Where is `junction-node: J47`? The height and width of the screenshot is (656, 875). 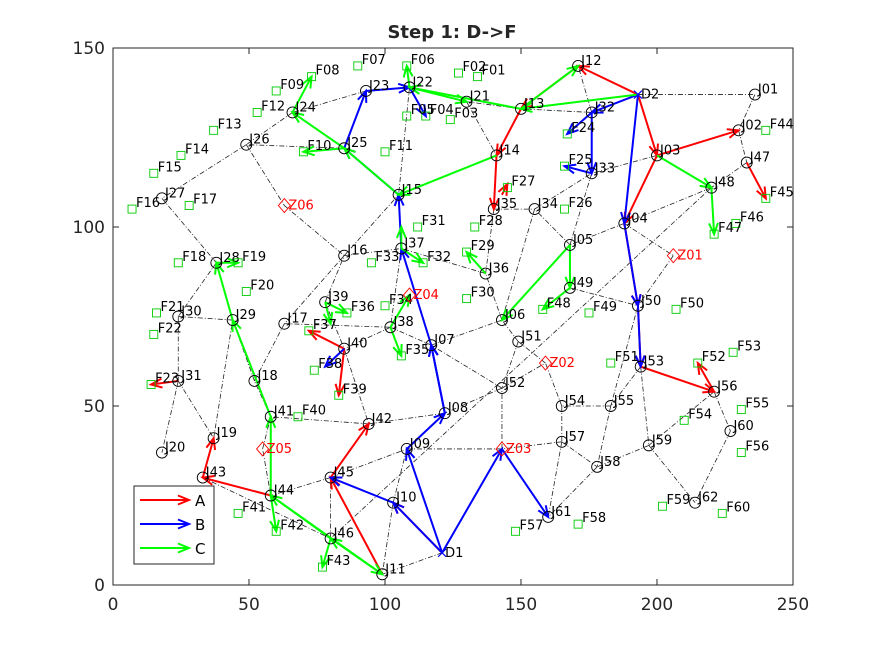
junction-node: J47 is located at coordinates (755, 160).